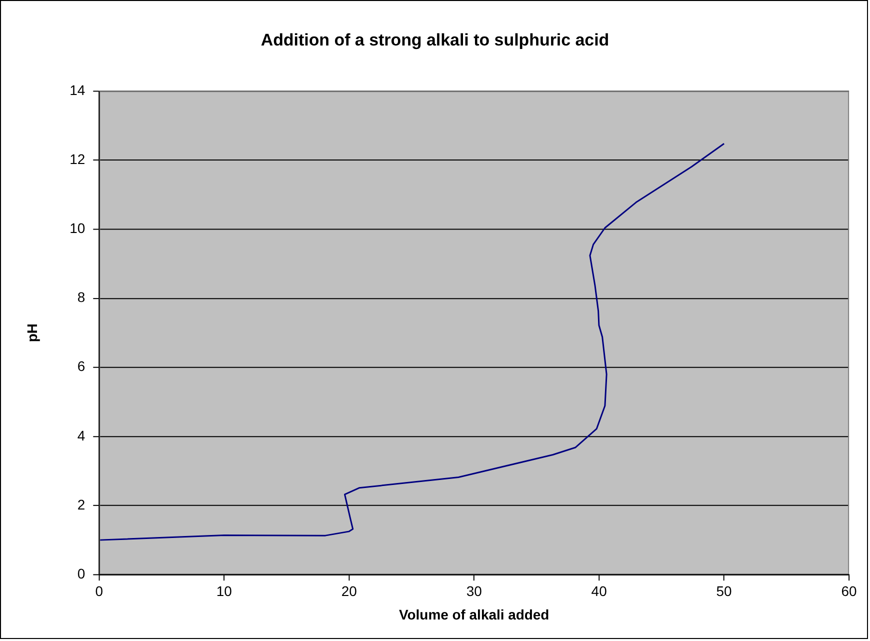  Describe the element at coordinates (349, 590) in the screenshot. I see `x-tick-label: 20` at that location.